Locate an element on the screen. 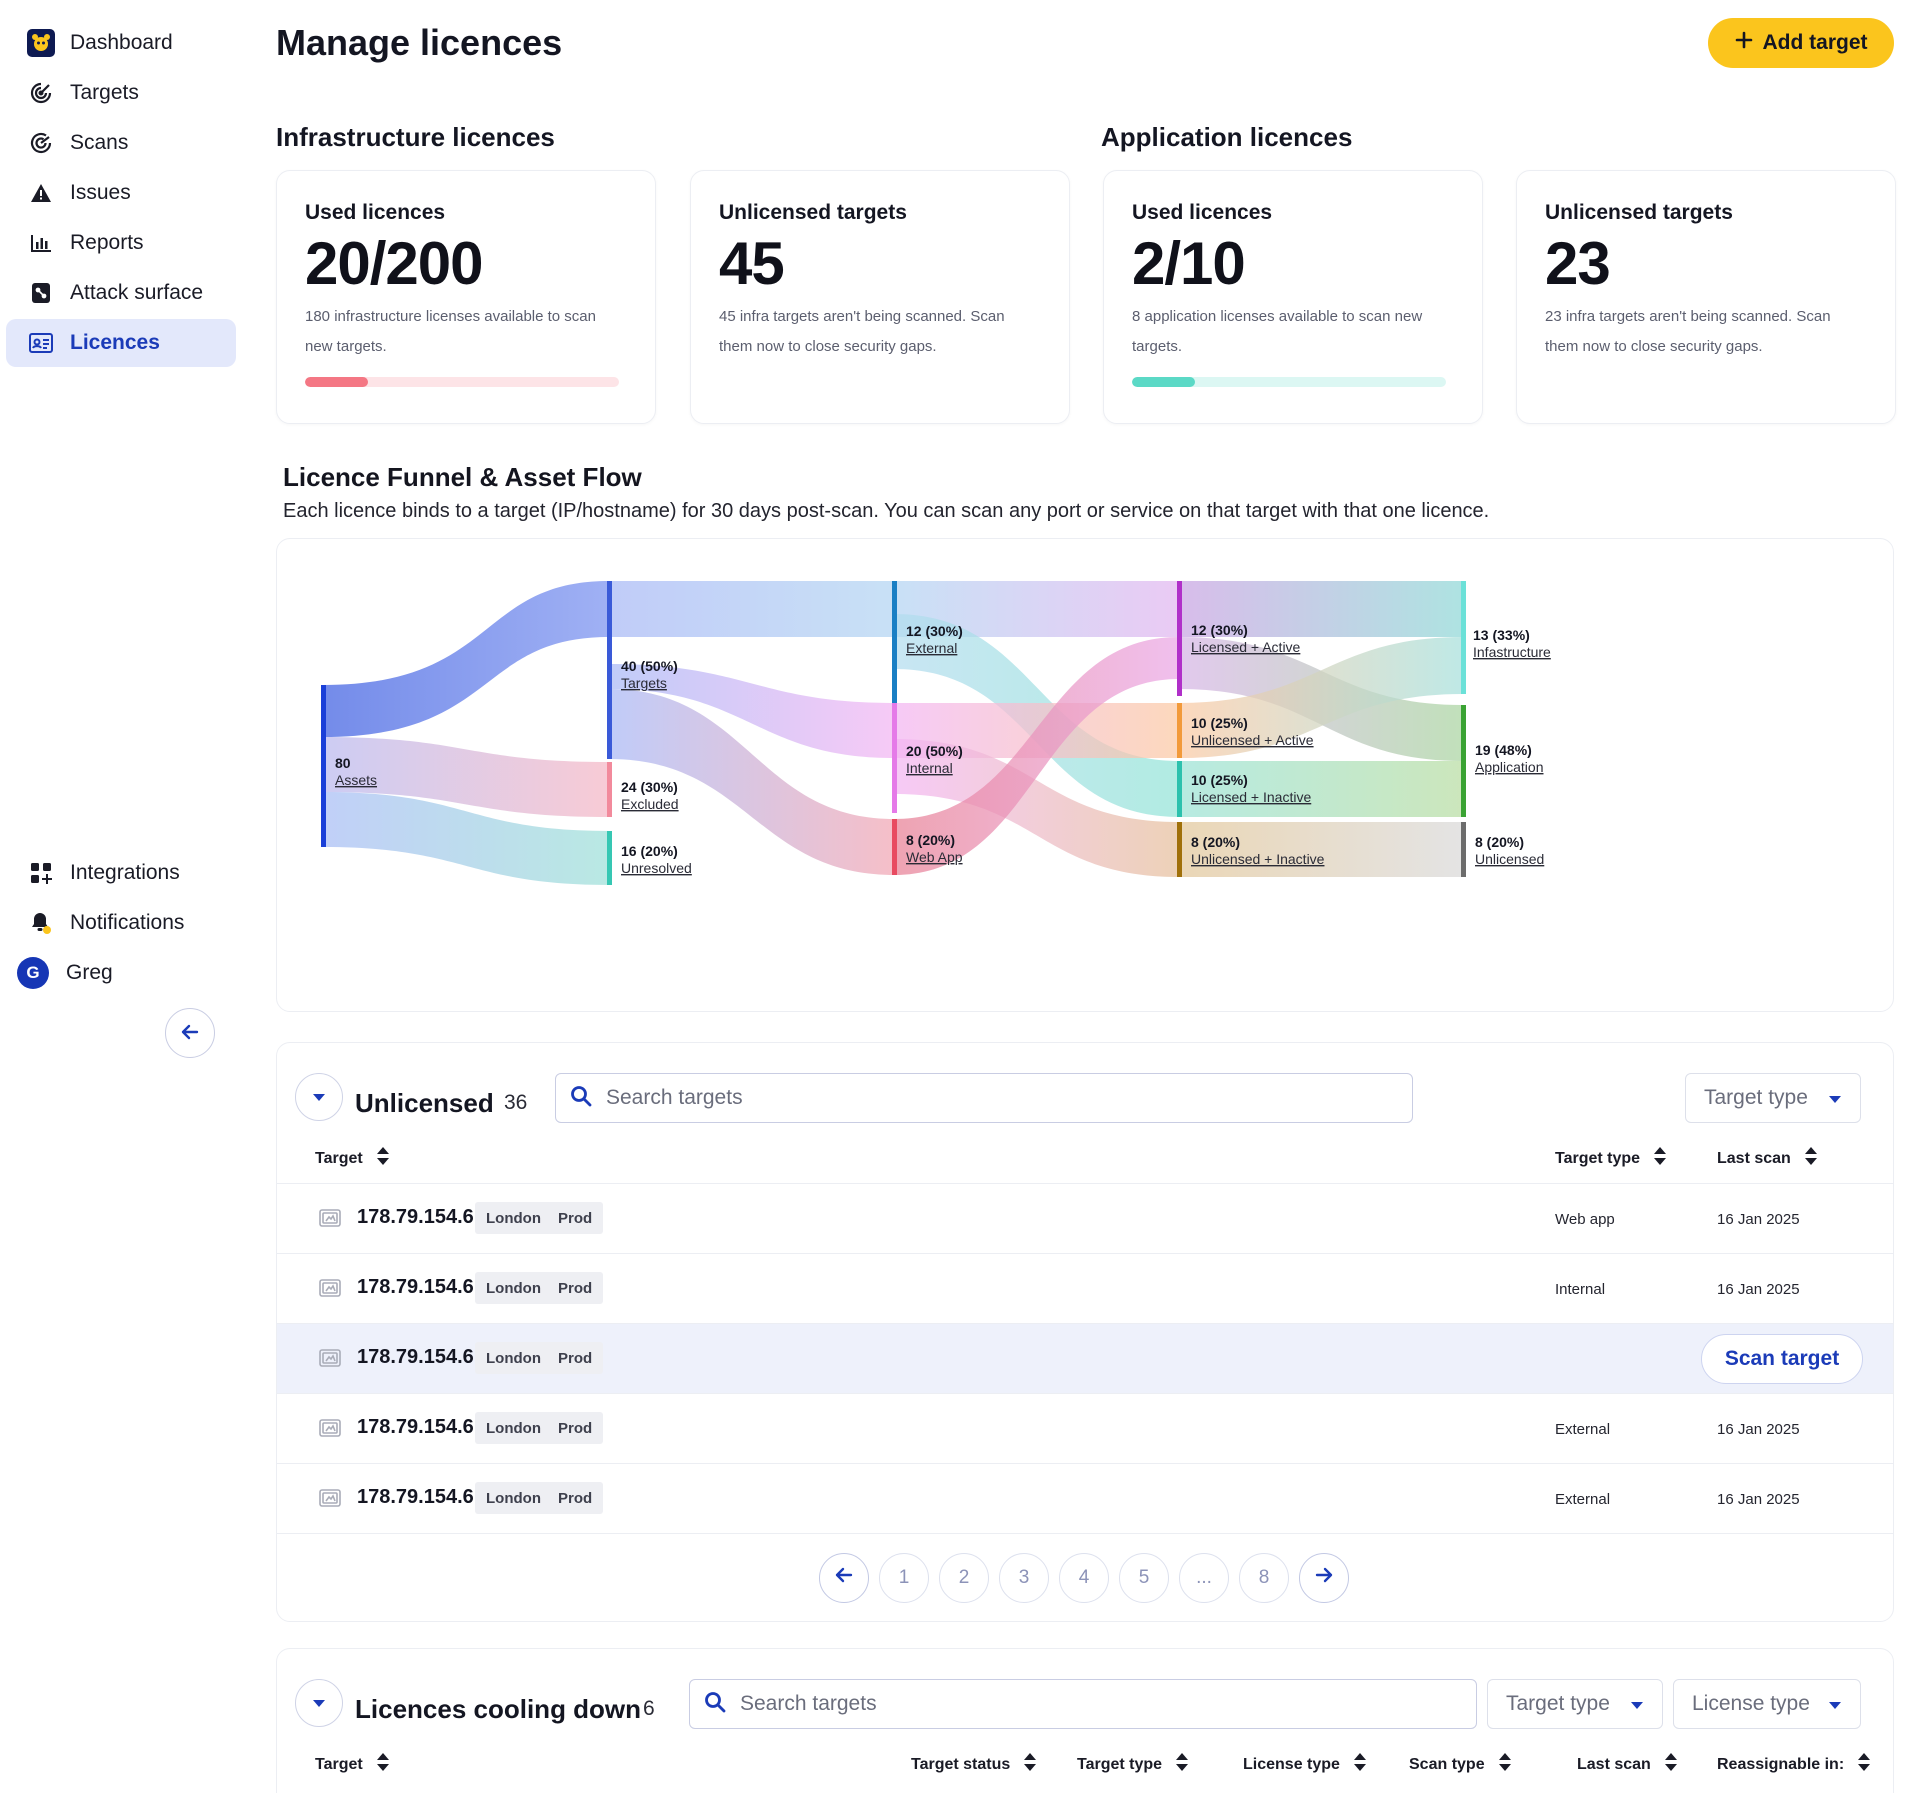 Image resolution: width=1920 pixels, height=1793 pixels. sankey-nodes is located at coordinates (893, 733).